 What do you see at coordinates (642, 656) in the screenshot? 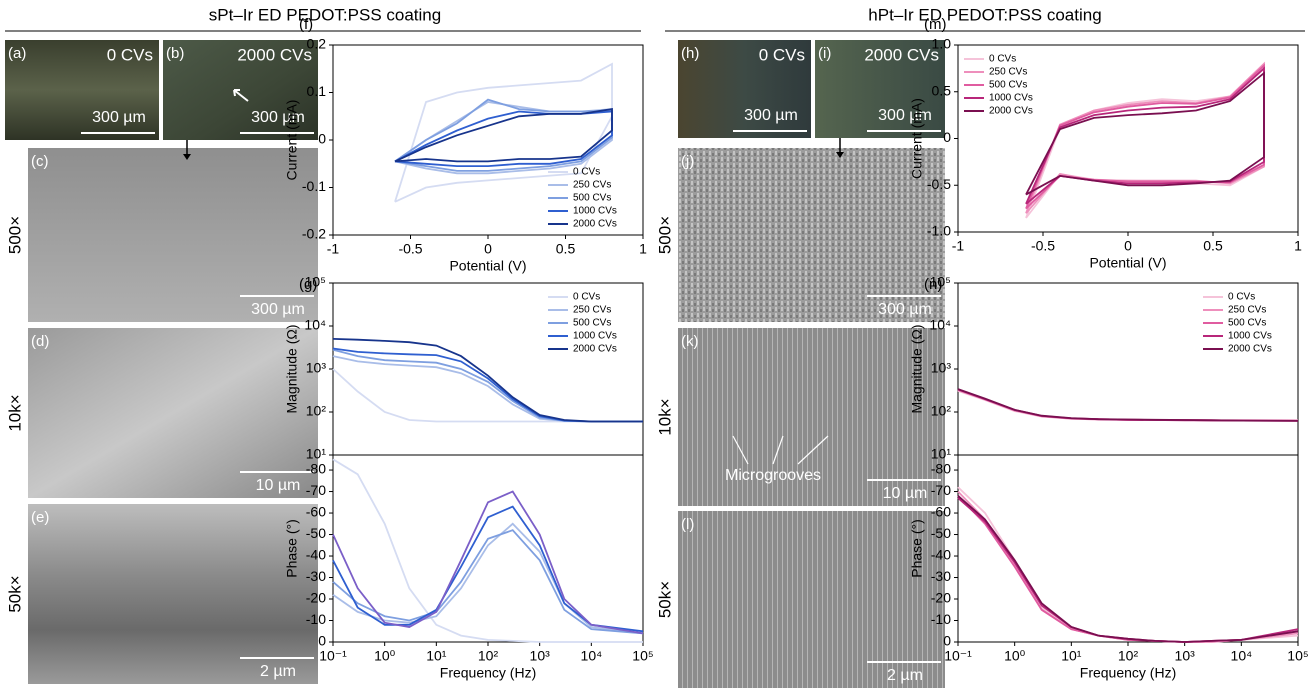
I see `x-tick-label: 10⁵` at bounding box center [642, 656].